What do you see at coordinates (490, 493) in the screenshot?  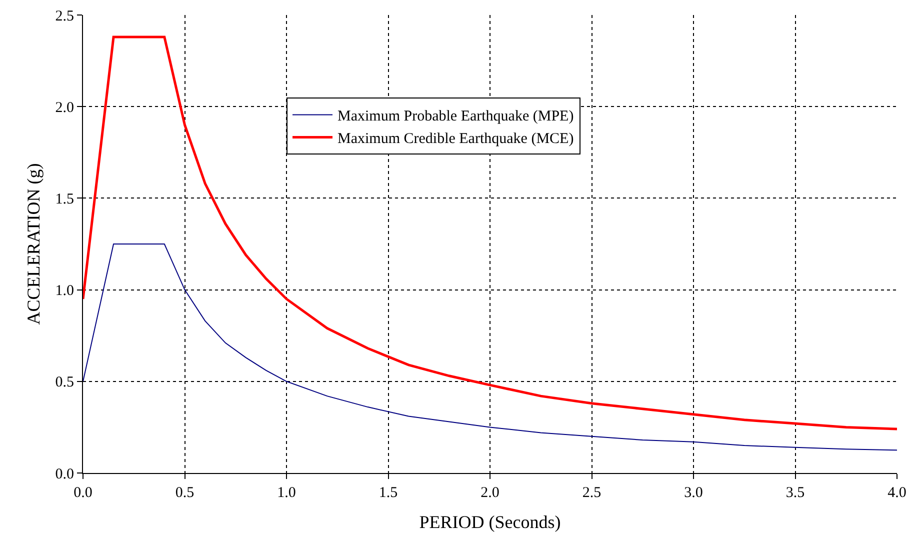 I see `x-tick-label: 2.0` at bounding box center [490, 493].